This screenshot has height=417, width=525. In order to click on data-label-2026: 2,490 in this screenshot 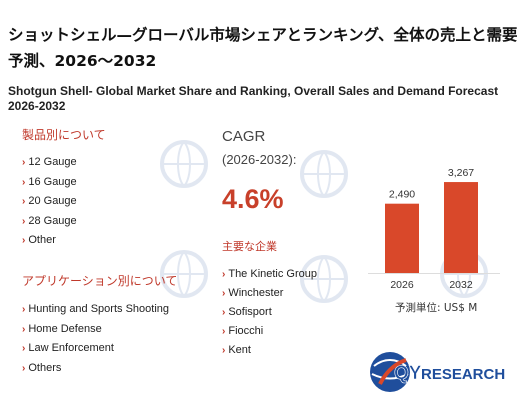, I will do `click(402, 195)`.